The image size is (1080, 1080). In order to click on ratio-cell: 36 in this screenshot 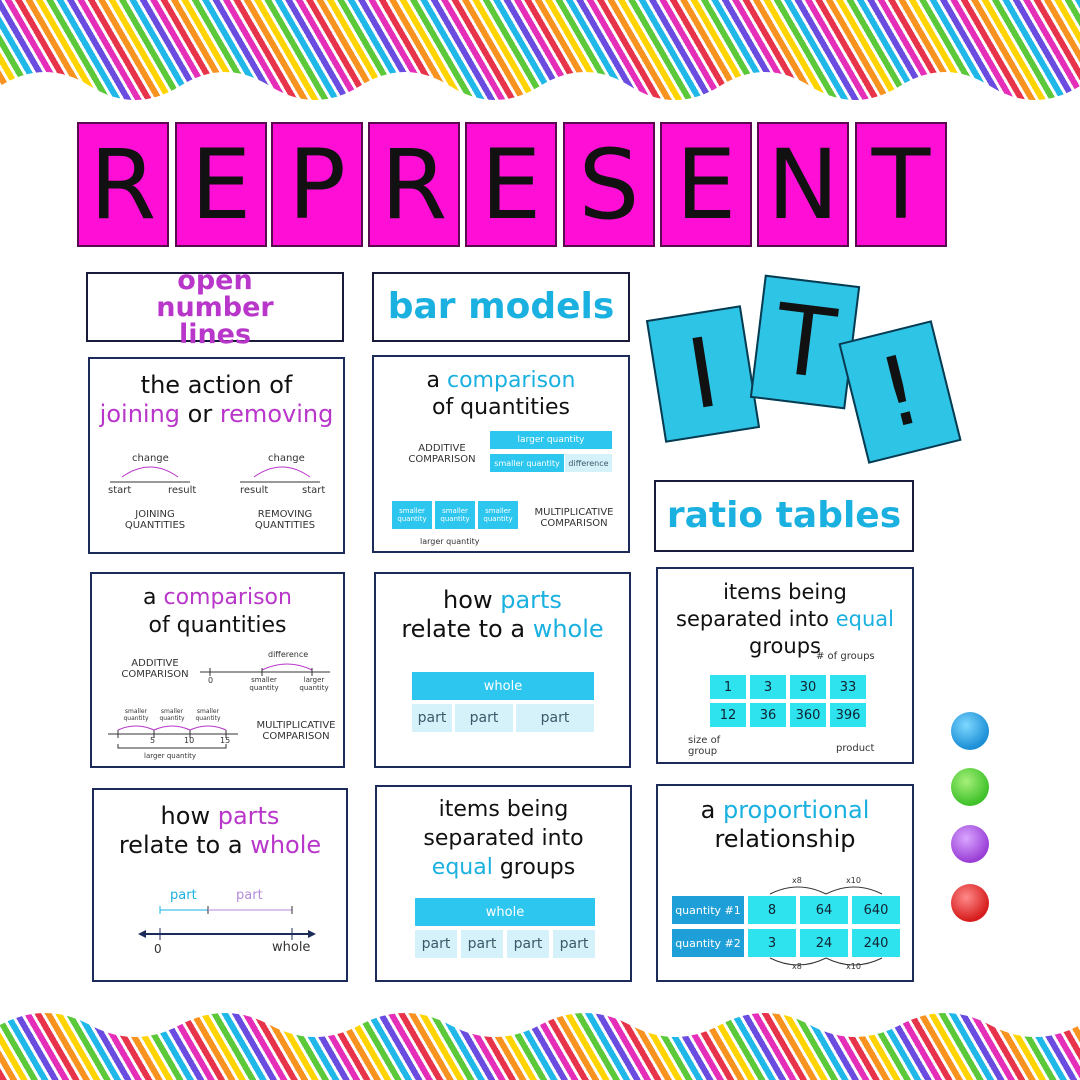, I will do `click(768, 715)`.